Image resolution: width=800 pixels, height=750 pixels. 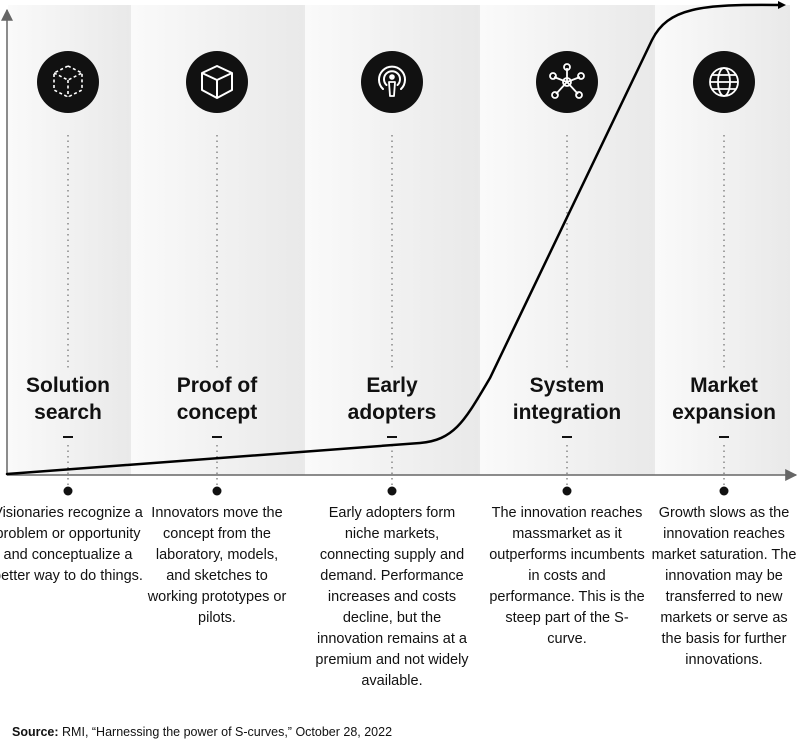 I want to click on stage-title-line1: Market, so click(x=724, y=385).